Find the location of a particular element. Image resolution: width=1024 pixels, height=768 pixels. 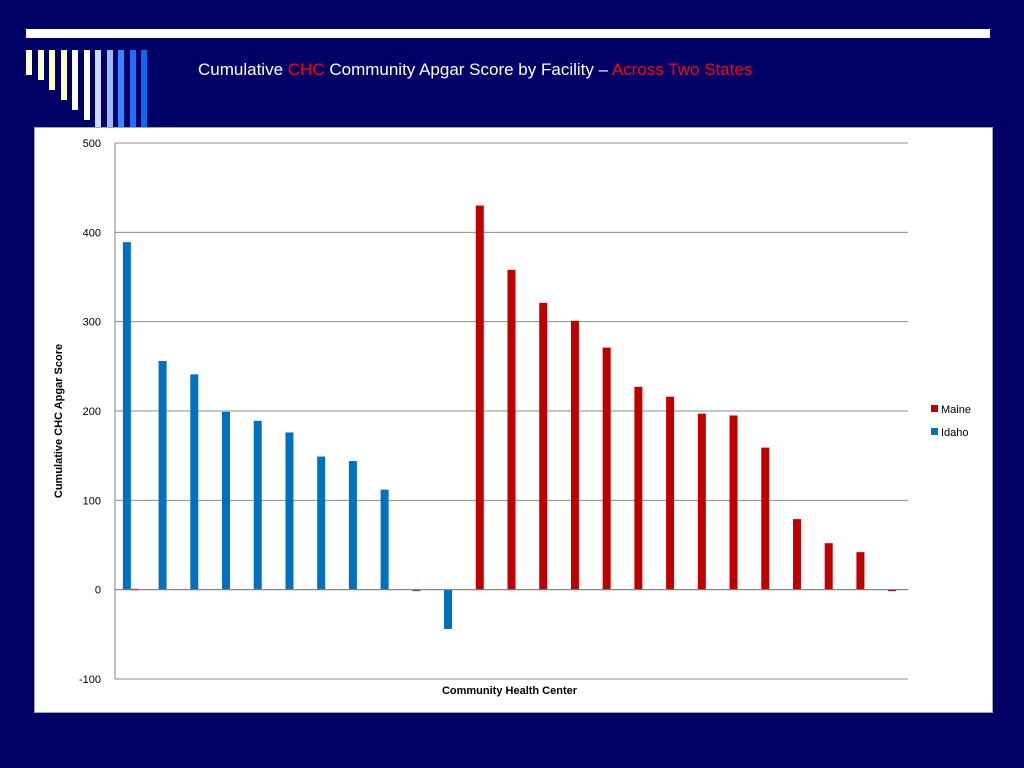

y-tick-label: 100 is located at coordinates (92, 501).